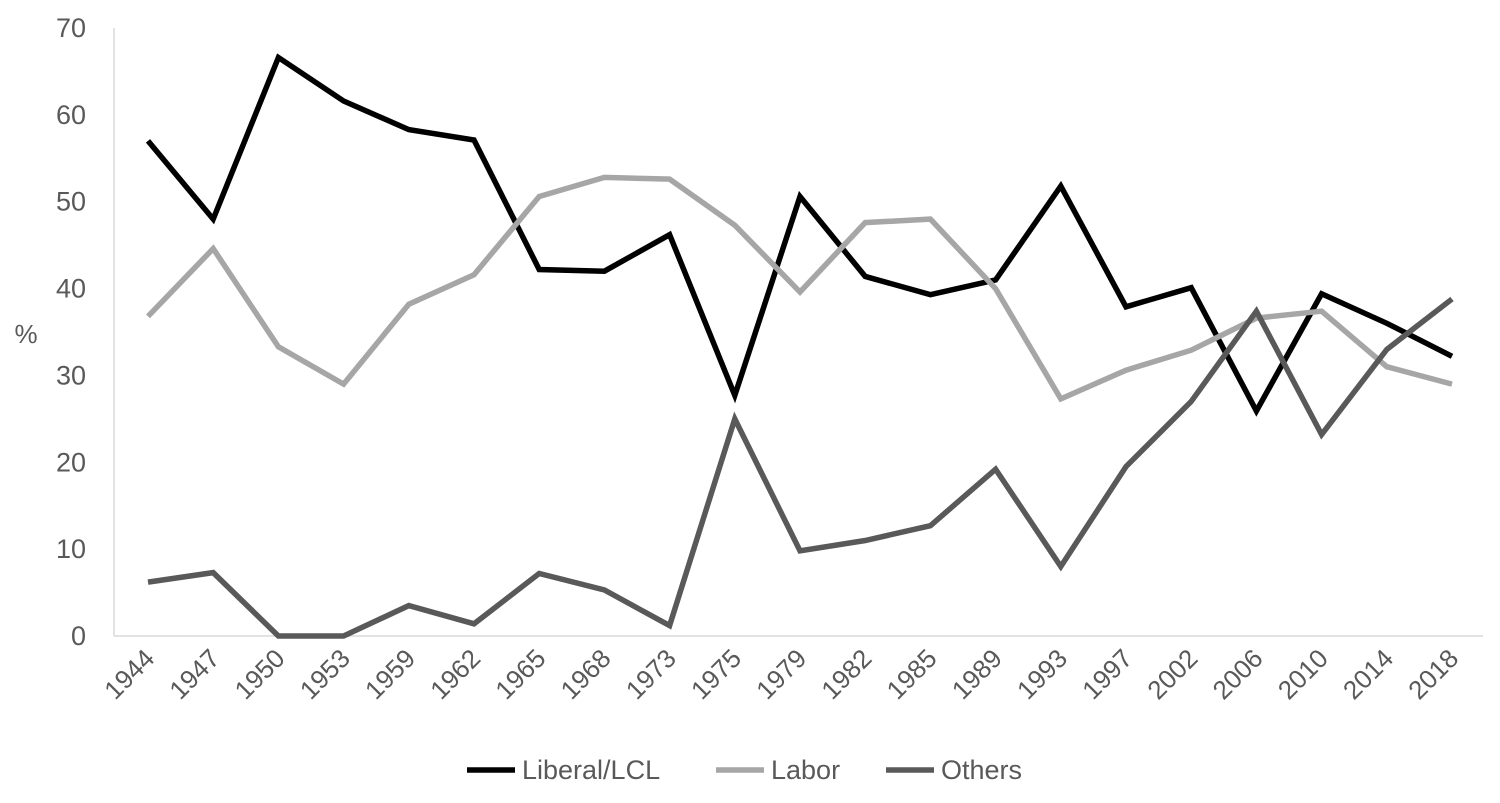  I want to click on x-tick-label: 1965, so click(520, 674).